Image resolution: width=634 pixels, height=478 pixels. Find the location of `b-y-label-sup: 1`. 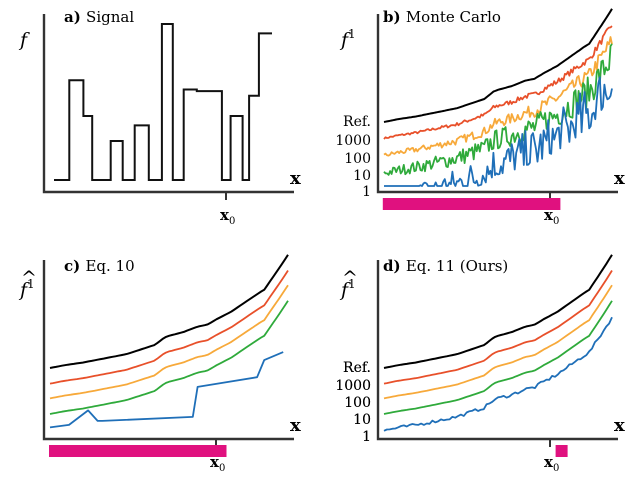

b-y-label-sup: 1 is located at coordinates (352, 34).